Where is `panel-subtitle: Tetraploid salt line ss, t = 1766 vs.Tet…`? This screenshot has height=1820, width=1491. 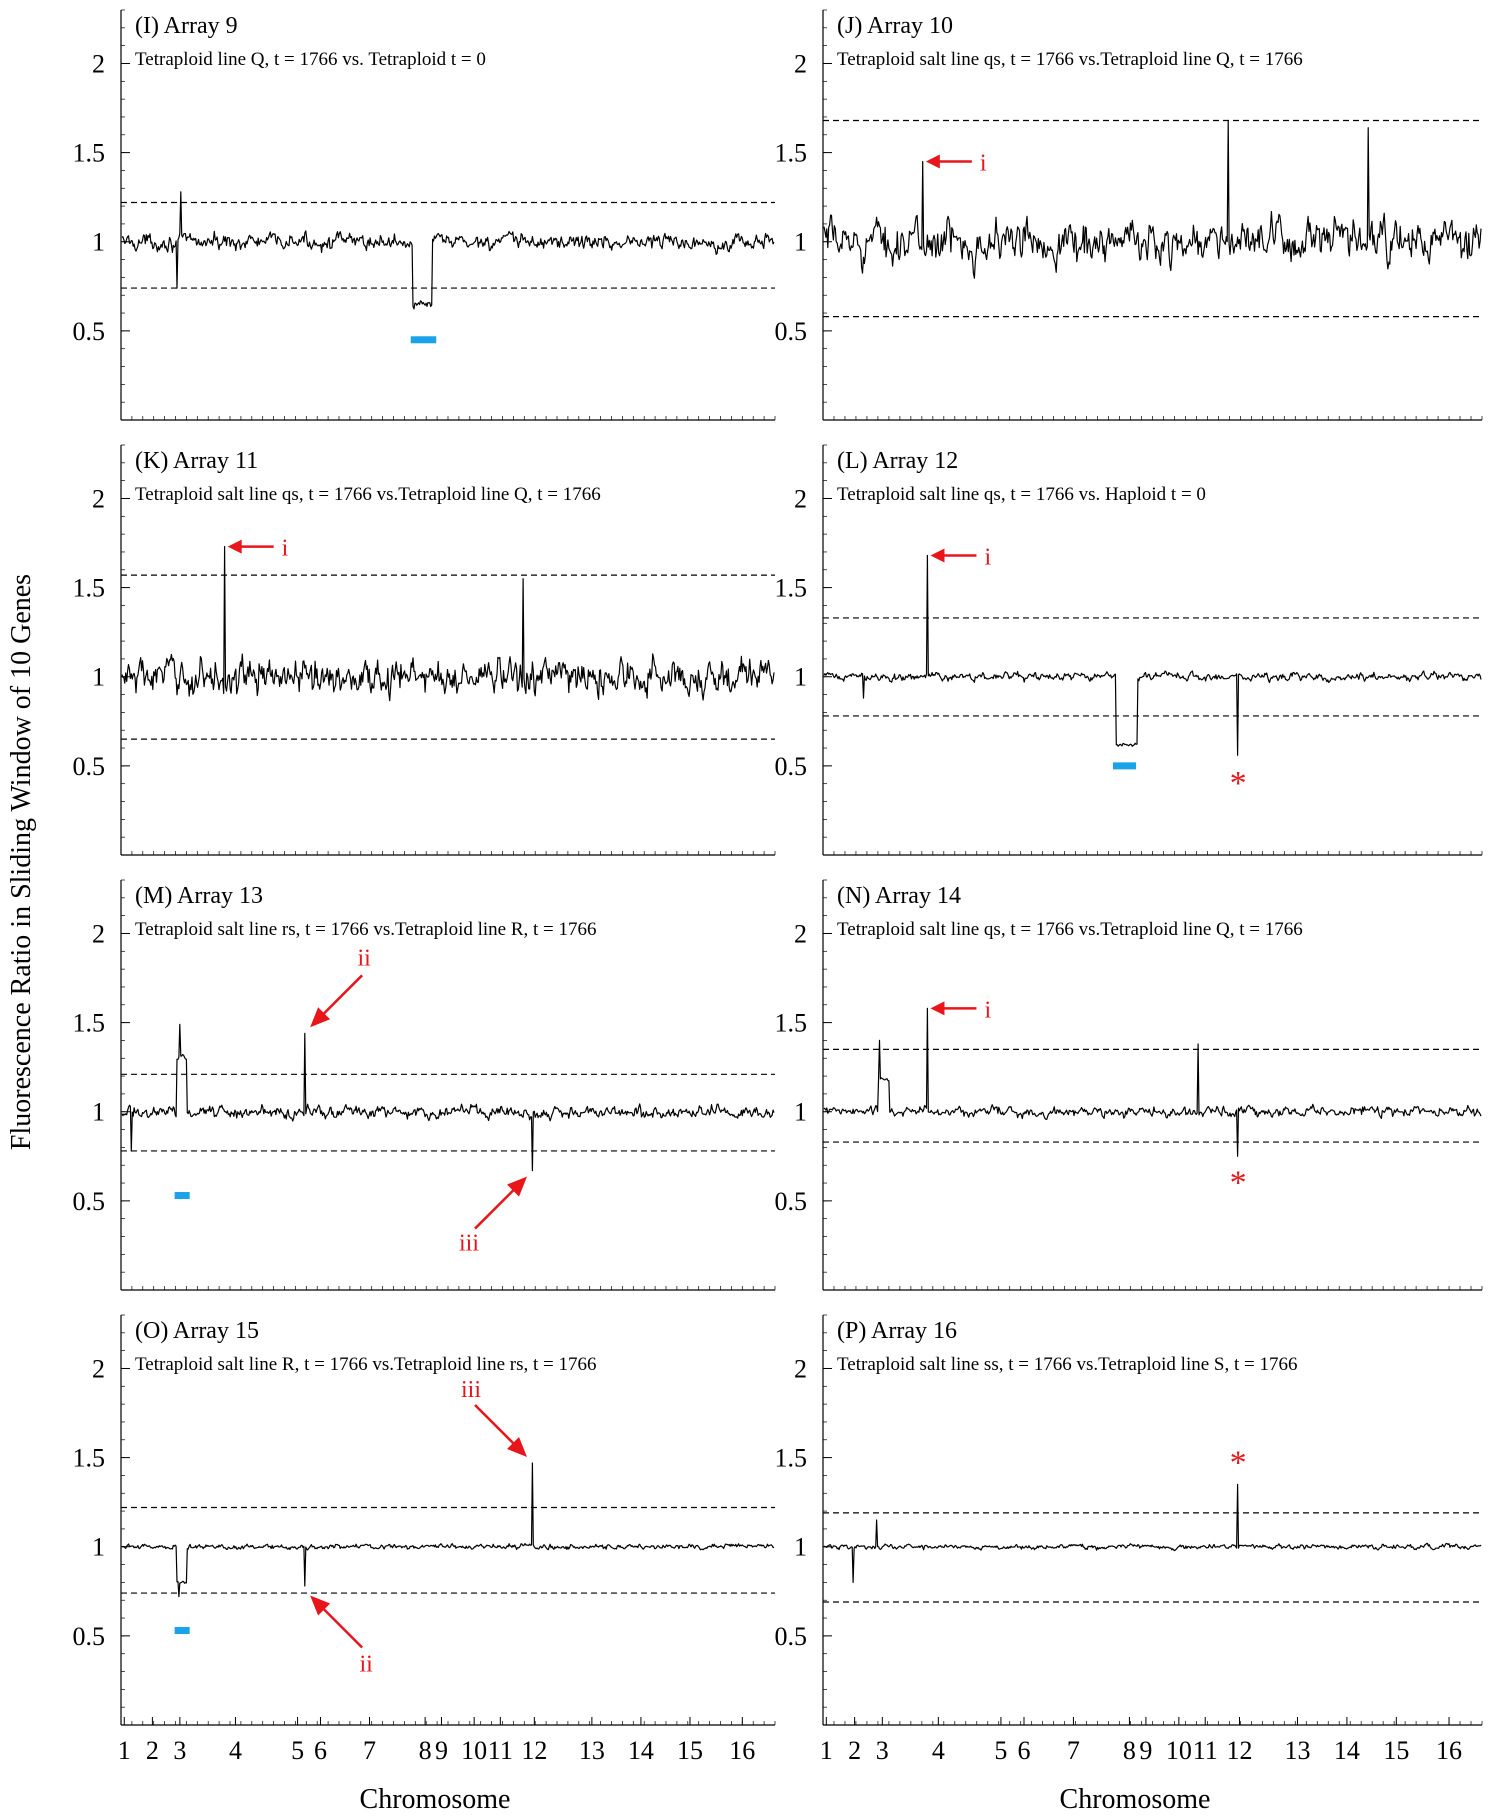
panel-subtitle: Tetraploid salt line ss, t = 1766 vs.Tet… is located at coordinates (1067, 1364).